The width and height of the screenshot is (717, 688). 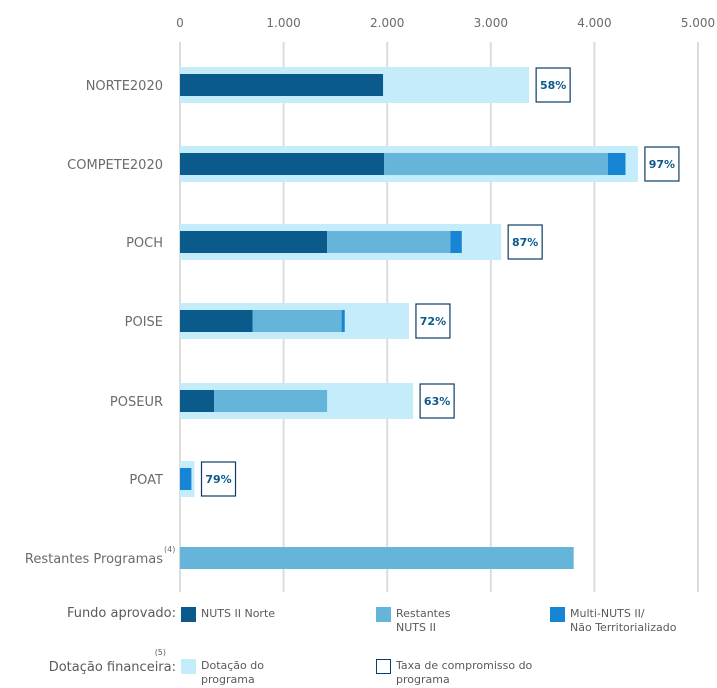 I want to click on legend-label-dotacao: Dotação do programa, so click(x=232, y=672).